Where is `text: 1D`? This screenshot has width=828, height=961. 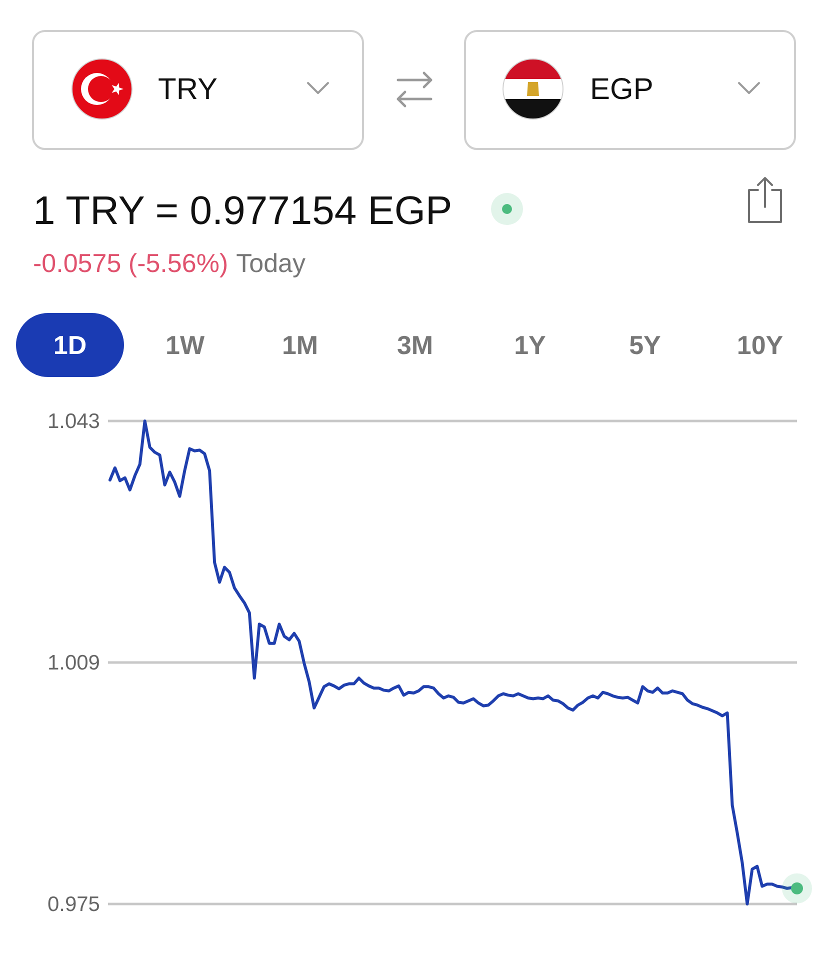 text: 1D is located at coordinates (70, 345).